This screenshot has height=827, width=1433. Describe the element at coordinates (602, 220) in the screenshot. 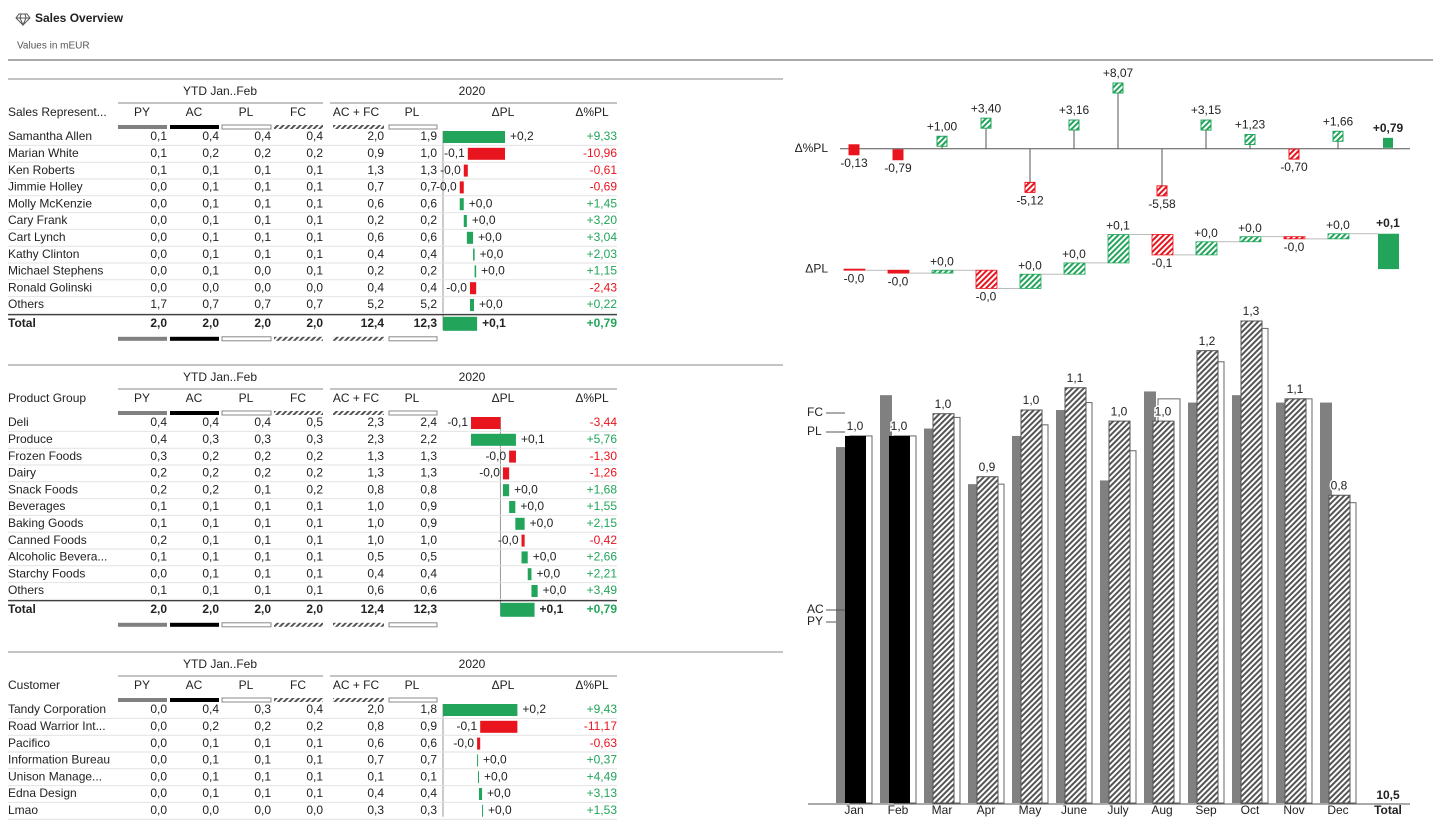

I see `delta-pct: +3,20` at that location.